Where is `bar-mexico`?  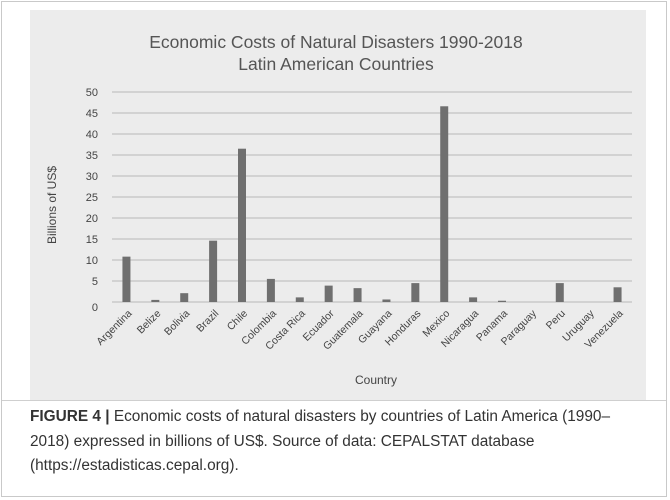 bar-mexico is located at coordinates (444, 204).